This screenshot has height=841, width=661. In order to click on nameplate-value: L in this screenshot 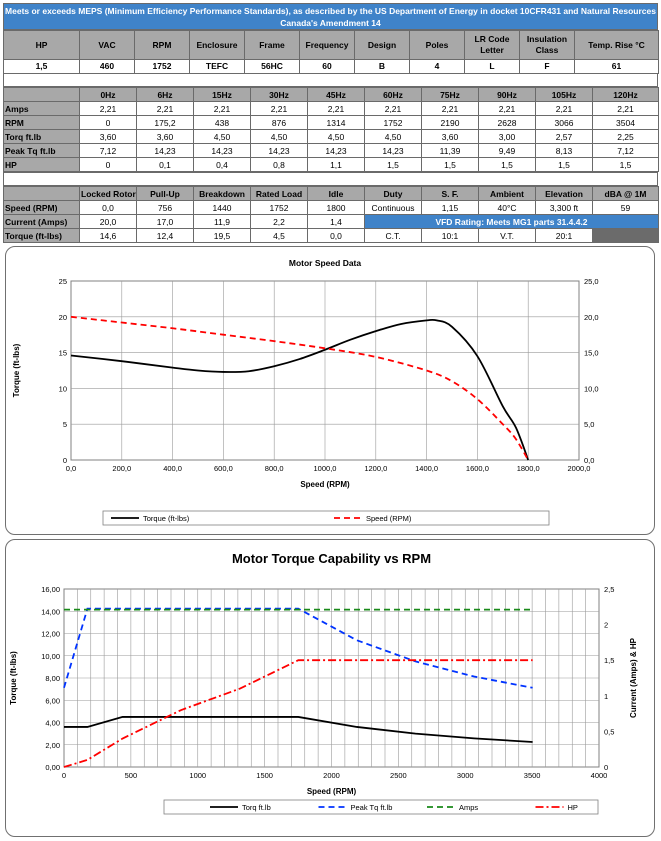, I will do `click(492, 66)`.